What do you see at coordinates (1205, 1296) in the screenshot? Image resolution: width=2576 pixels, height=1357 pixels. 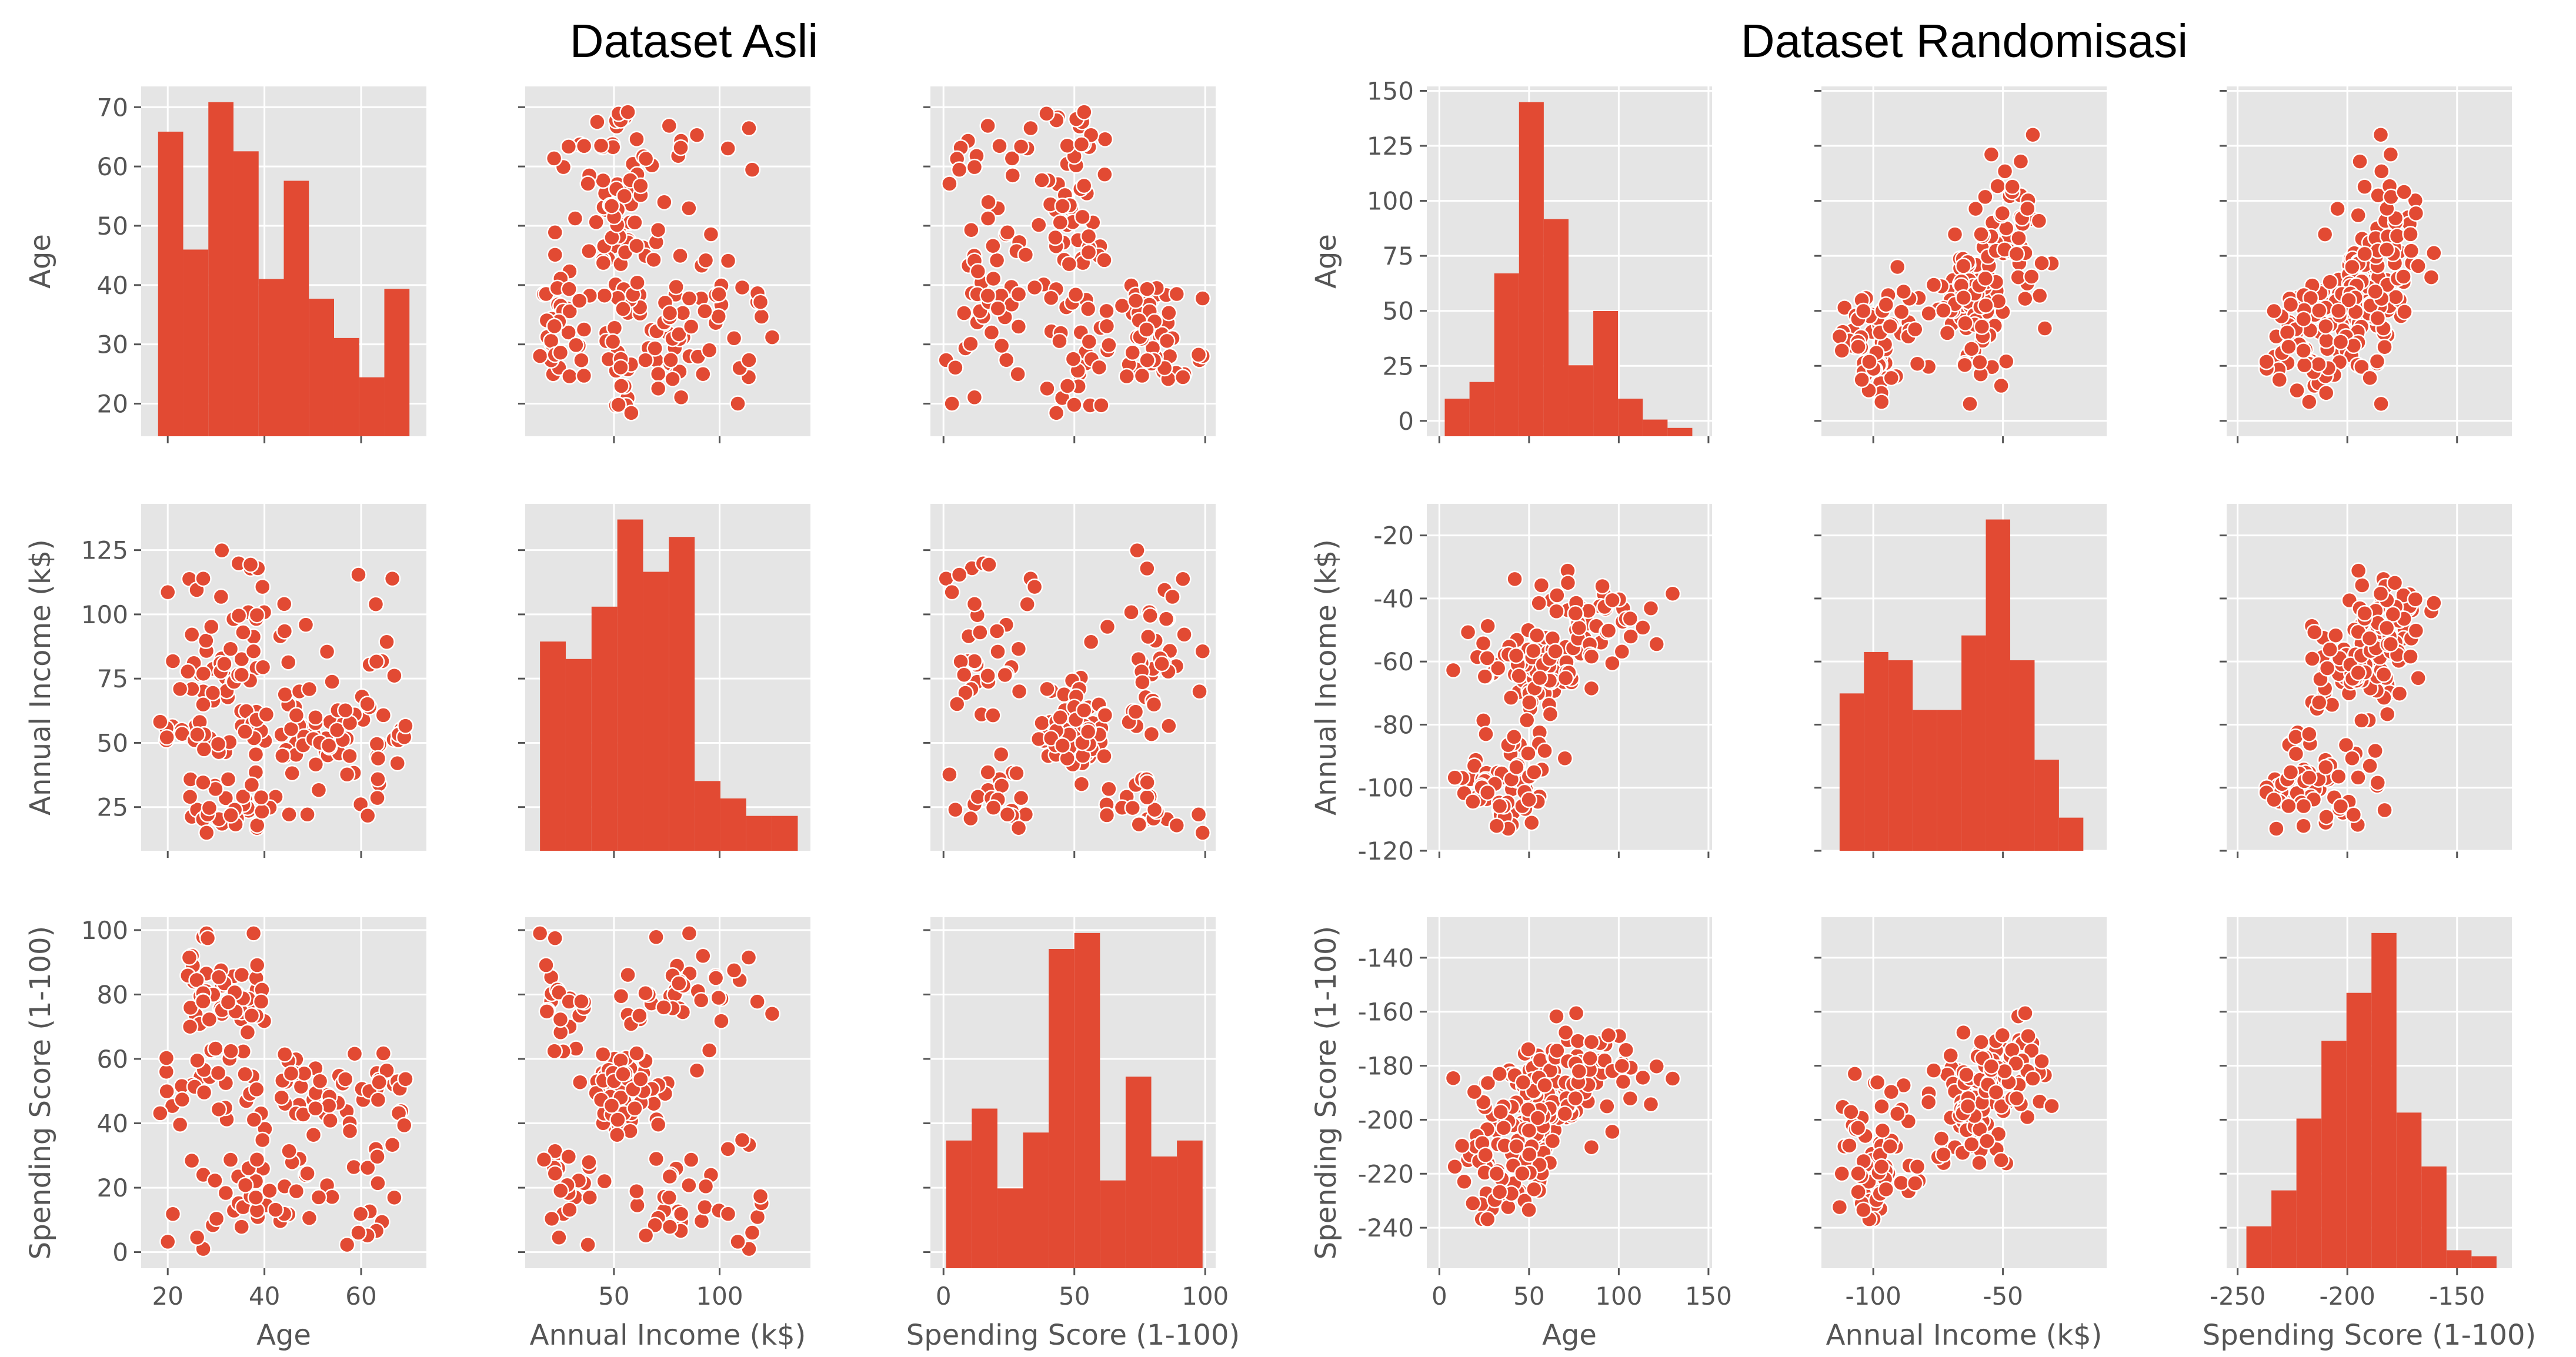 I see `x-tick-label: 100` at bounding box center [1205, 1296].